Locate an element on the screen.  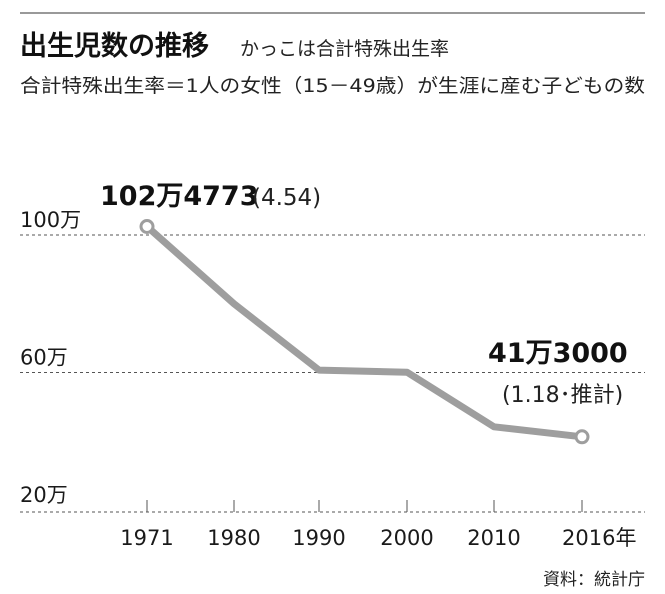
x-tick-label: 1990 is located at coordinates (318, 538).